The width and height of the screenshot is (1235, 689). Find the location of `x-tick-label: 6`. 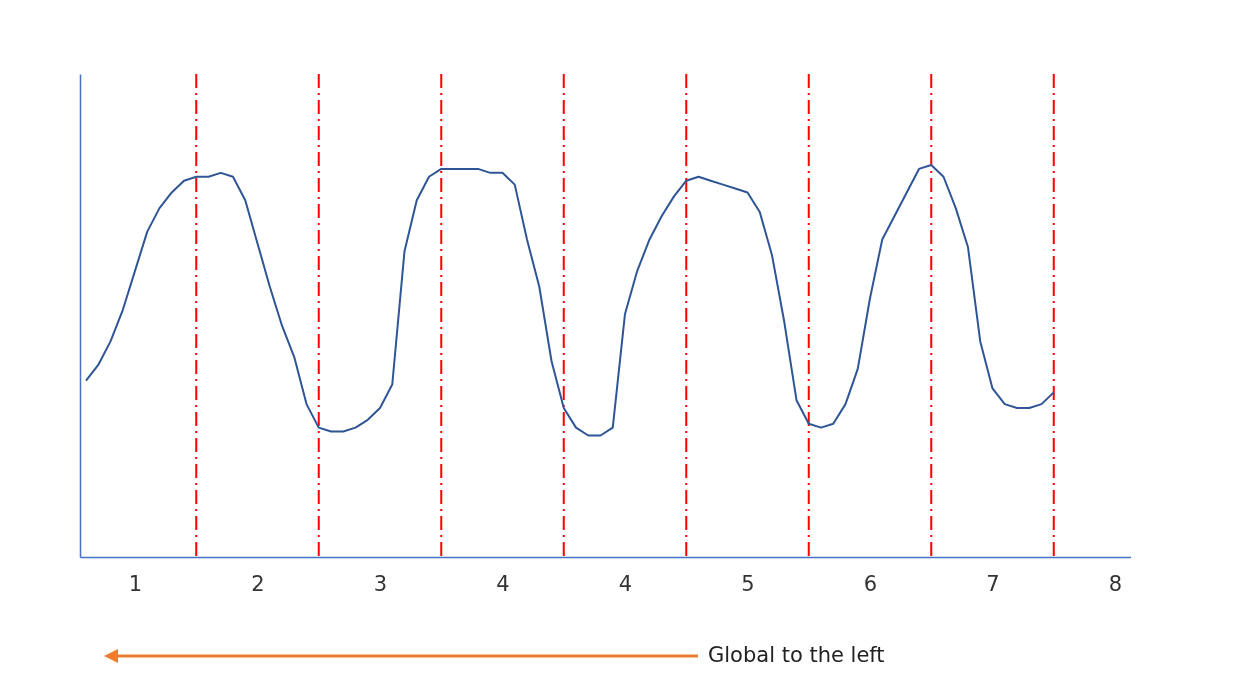

x-tick-label: 6 is located at coordinates (870, 583).